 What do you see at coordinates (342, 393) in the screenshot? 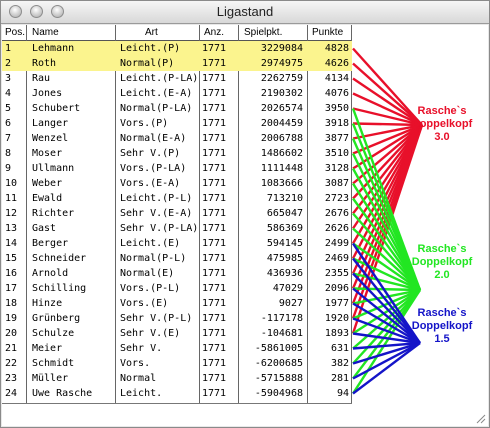
I see `cell-punkte: 94` at bounding box center [342, 393].